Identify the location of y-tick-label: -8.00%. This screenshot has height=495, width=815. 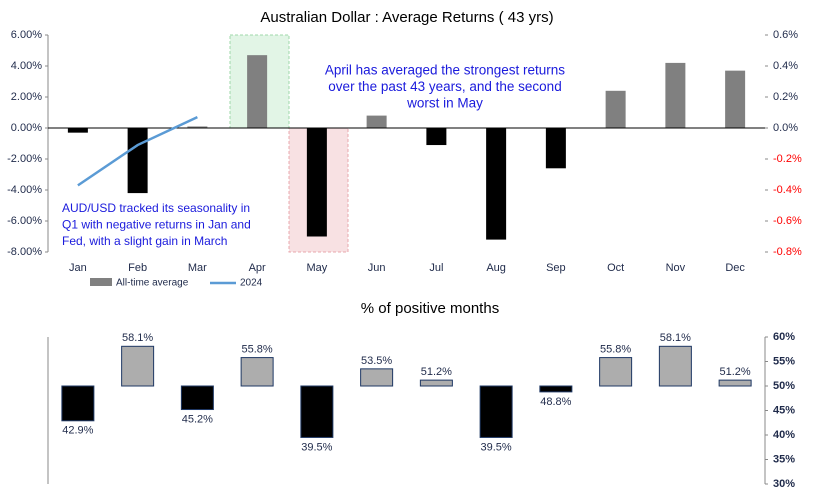
(24, 252).